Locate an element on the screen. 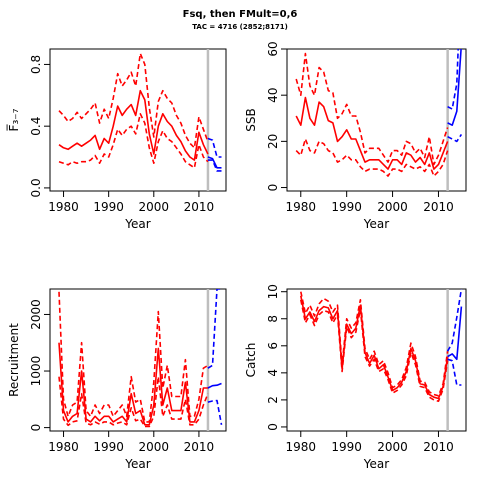 The width and height of the screenshot is (480, 480). fbar-projection-upper-line is located at coordinates (214, 147).